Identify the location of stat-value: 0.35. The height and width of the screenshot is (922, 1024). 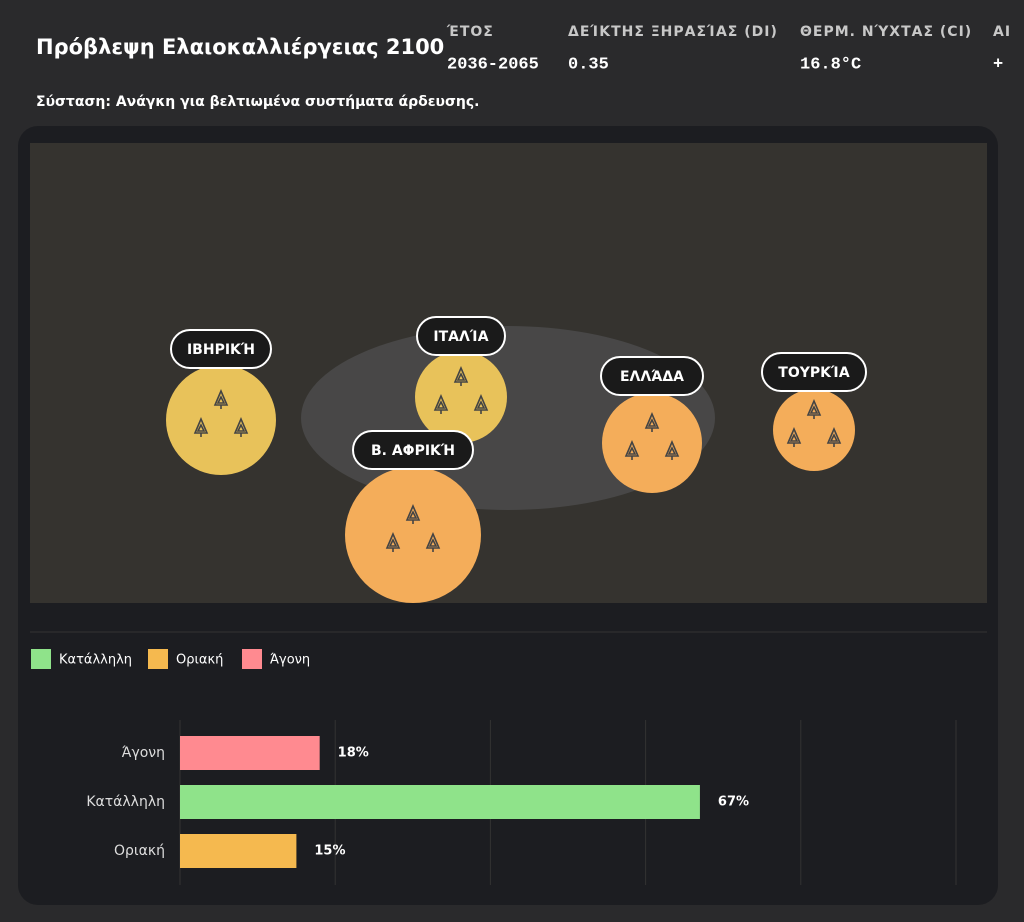
(588, 64).